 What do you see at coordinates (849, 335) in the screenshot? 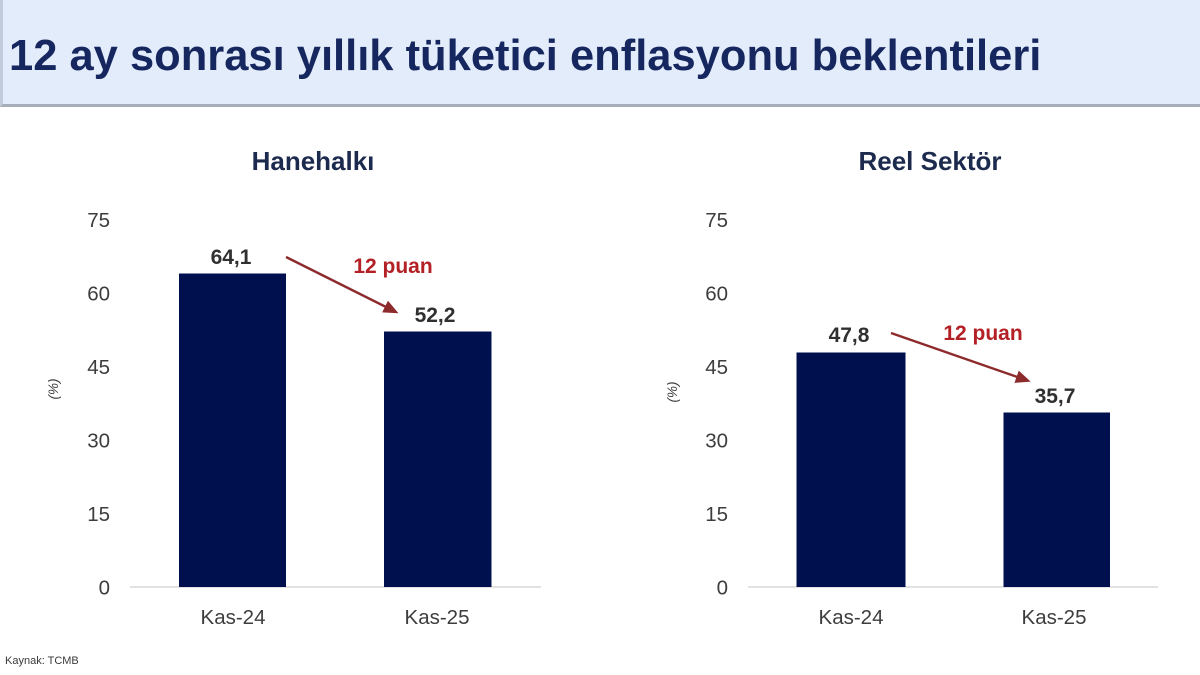
I see `svg-text: 47,8` at bounding box center [849, 335].